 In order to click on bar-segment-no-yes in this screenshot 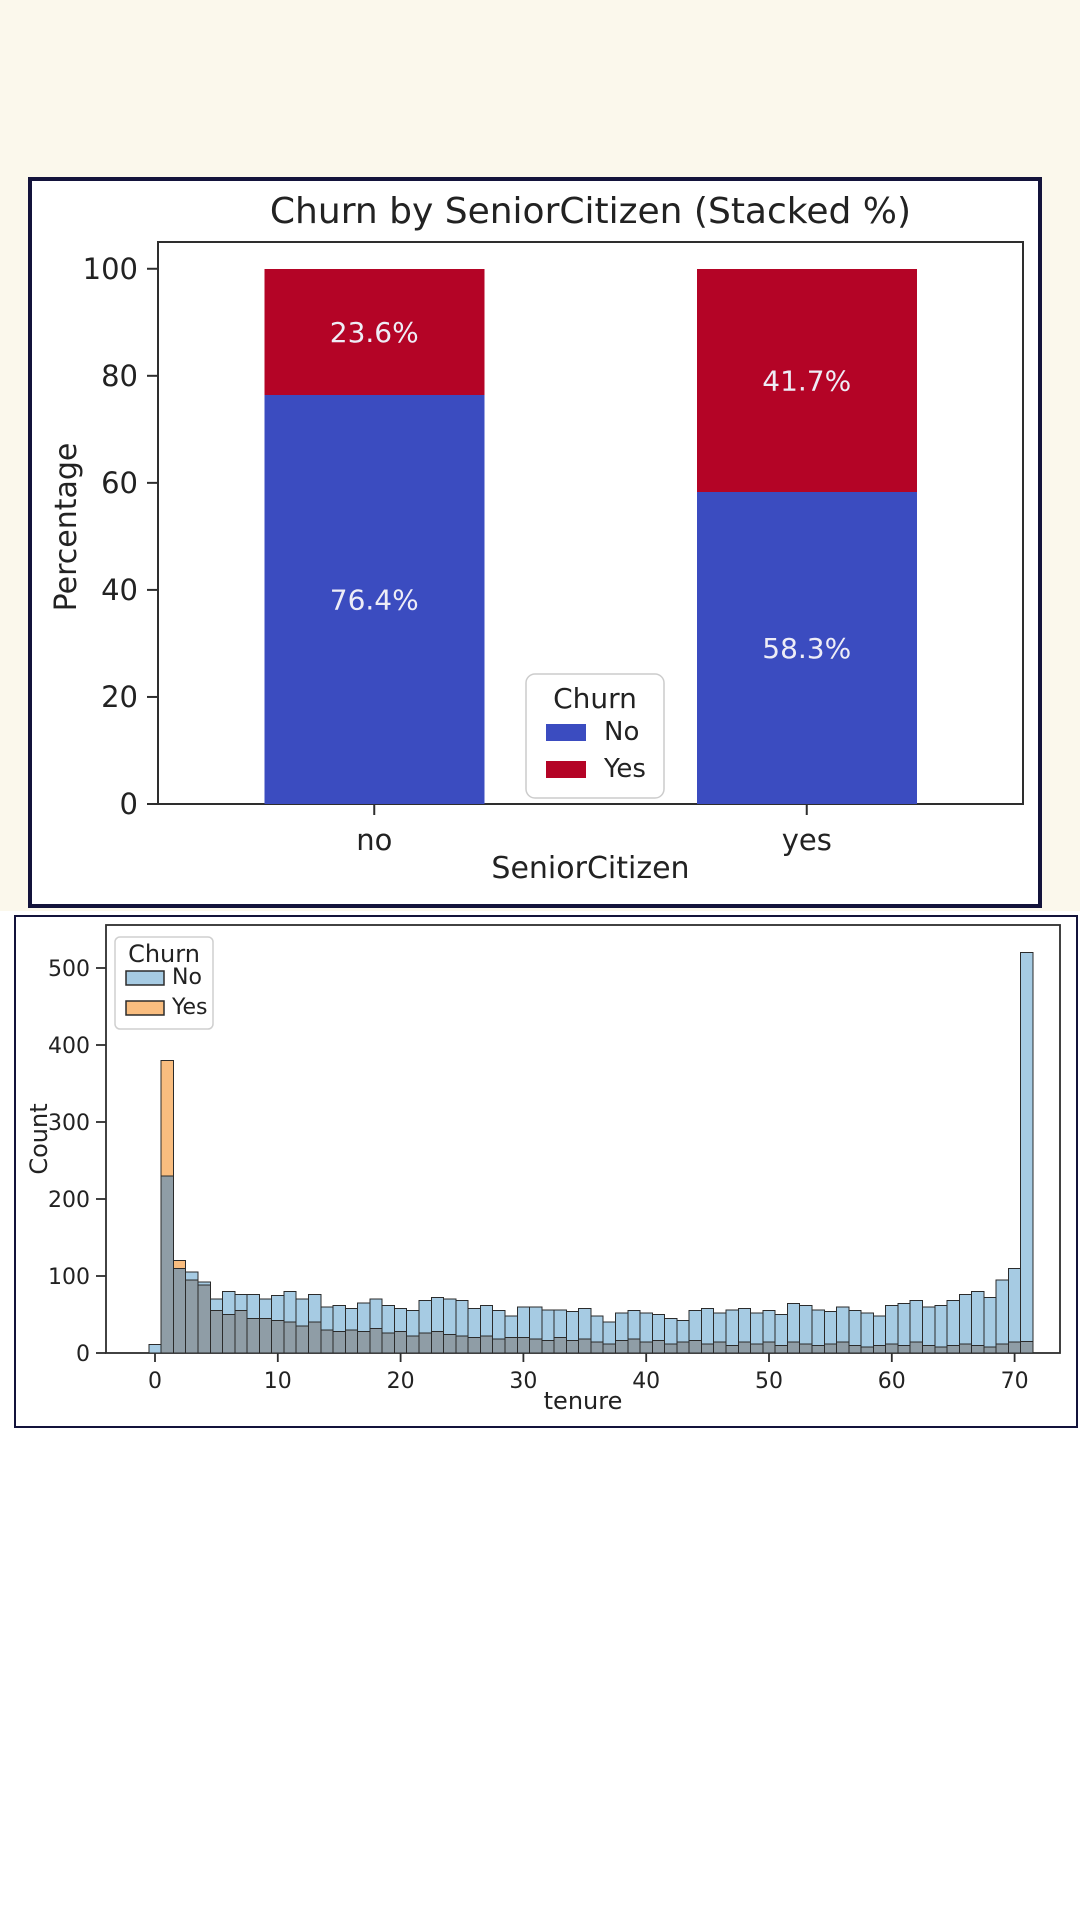, I will do `click(806, 647)`.